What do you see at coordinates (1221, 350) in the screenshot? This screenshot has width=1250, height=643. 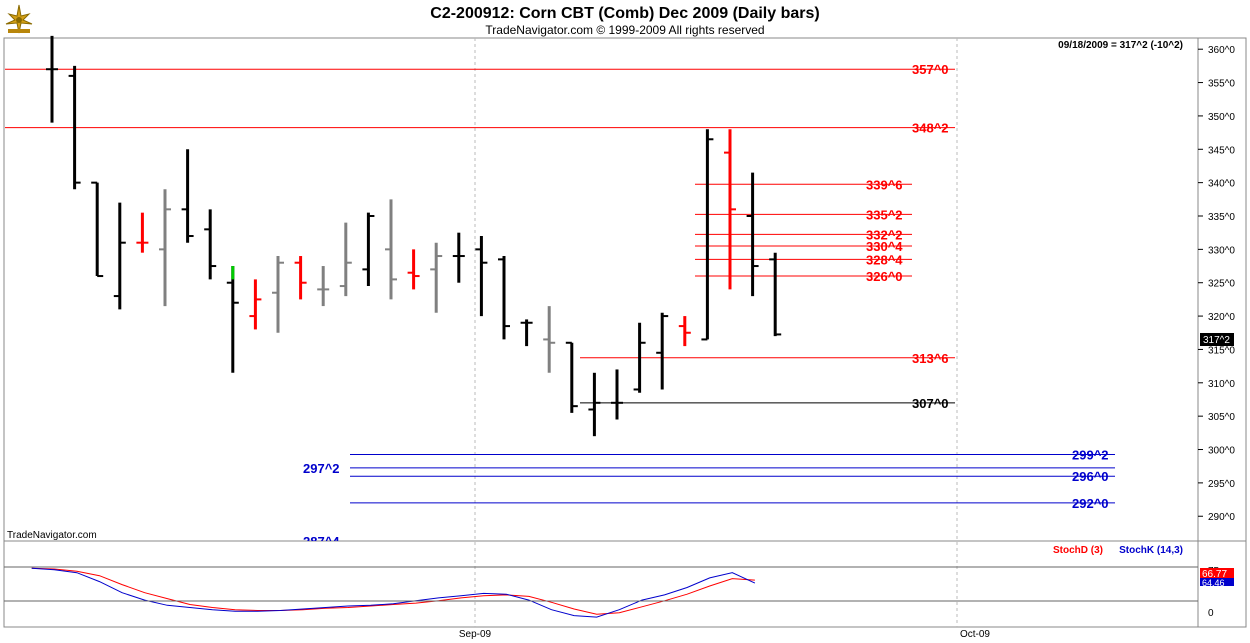 I see `y-tick-label: 315^0` at bounding box center [1221, 350].